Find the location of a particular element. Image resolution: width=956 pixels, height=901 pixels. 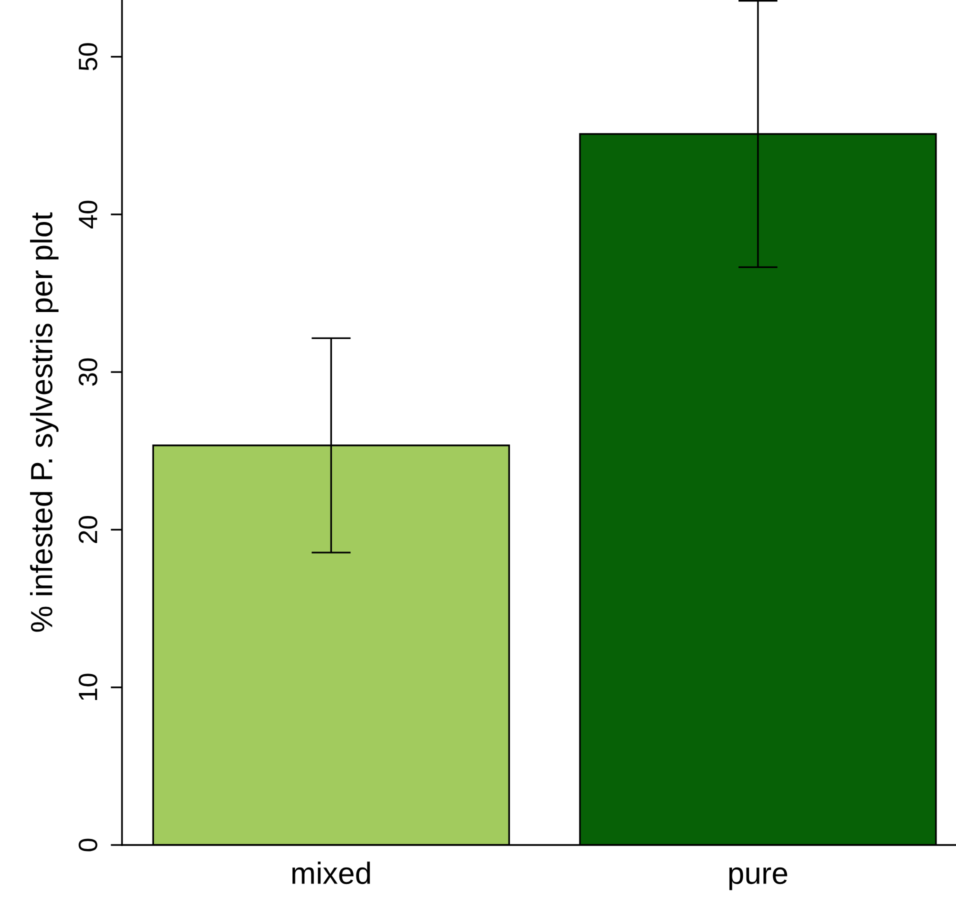

y-tick-label: 10 is located at coordinates (88, 687).